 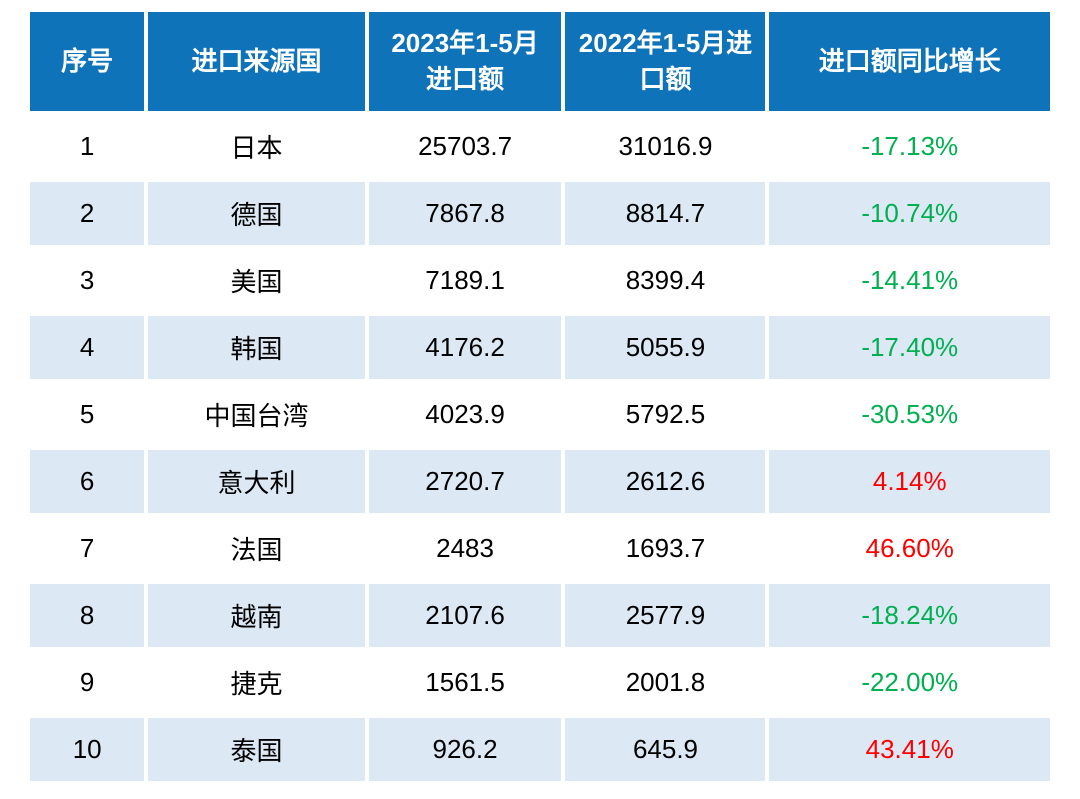 I want to click on cell-yoy-growth: -10.74%, so click(x=909, y=215).